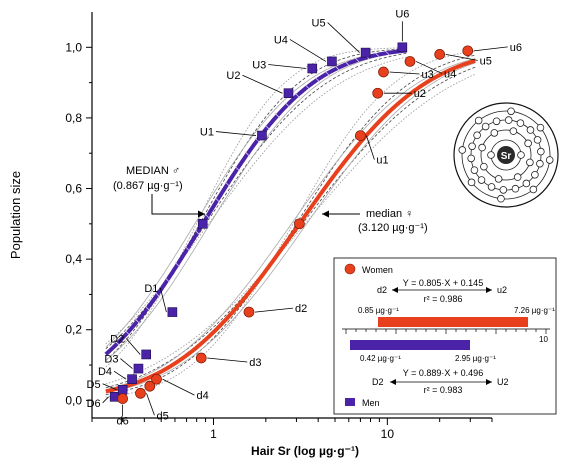  What do you see at coordinates (420, 94) in the screenshot?
I see `women-point-label: u2` at bounding box center [420, 94].